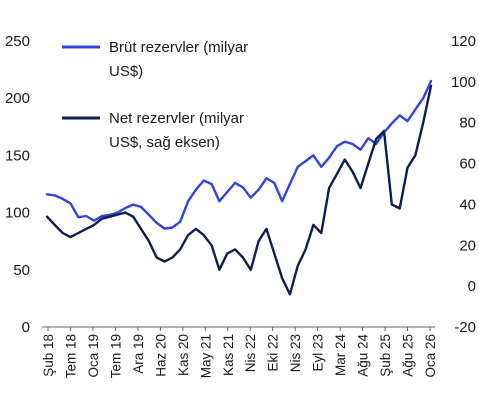  I want to click on x-tick-label: Nis 22, so click(250, 353).